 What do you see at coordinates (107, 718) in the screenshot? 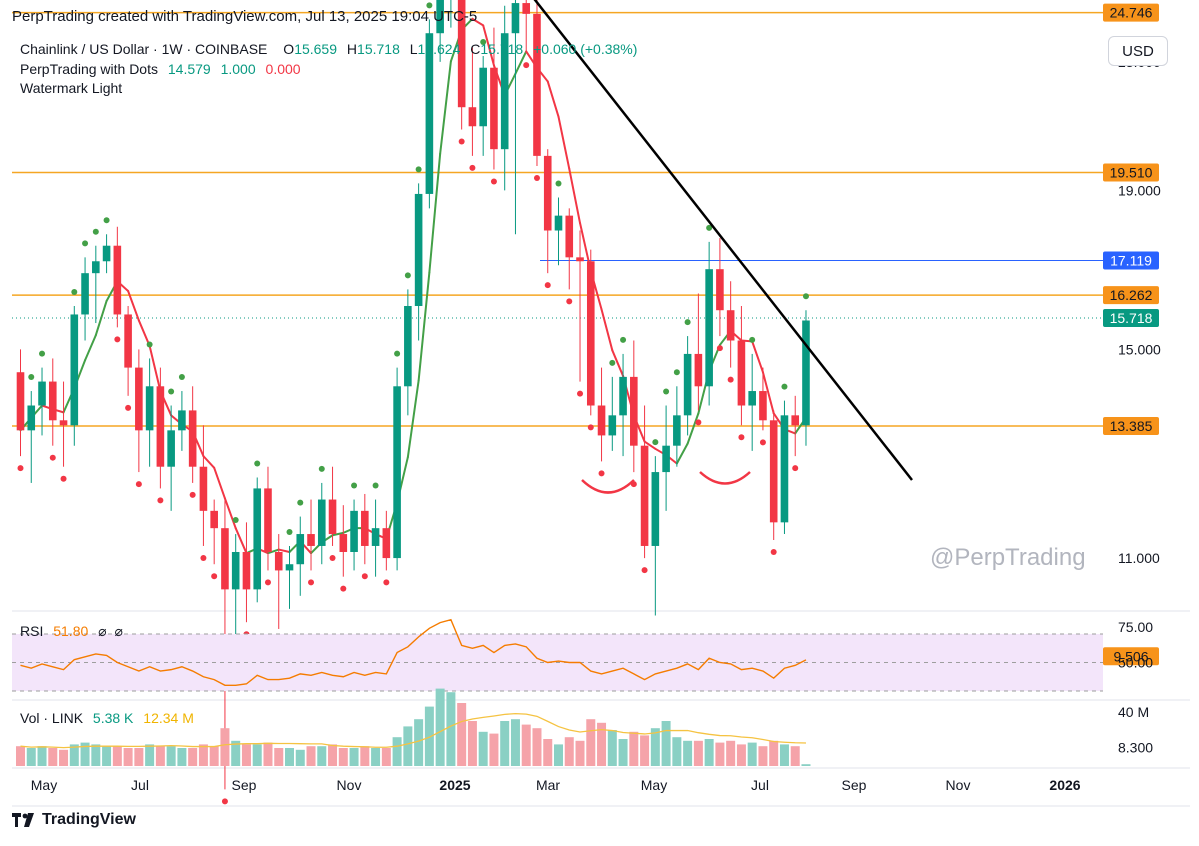
I see `volume-legend: Vol · LINK 5.38 K 12.34 M` at bounding box center [107, 718].